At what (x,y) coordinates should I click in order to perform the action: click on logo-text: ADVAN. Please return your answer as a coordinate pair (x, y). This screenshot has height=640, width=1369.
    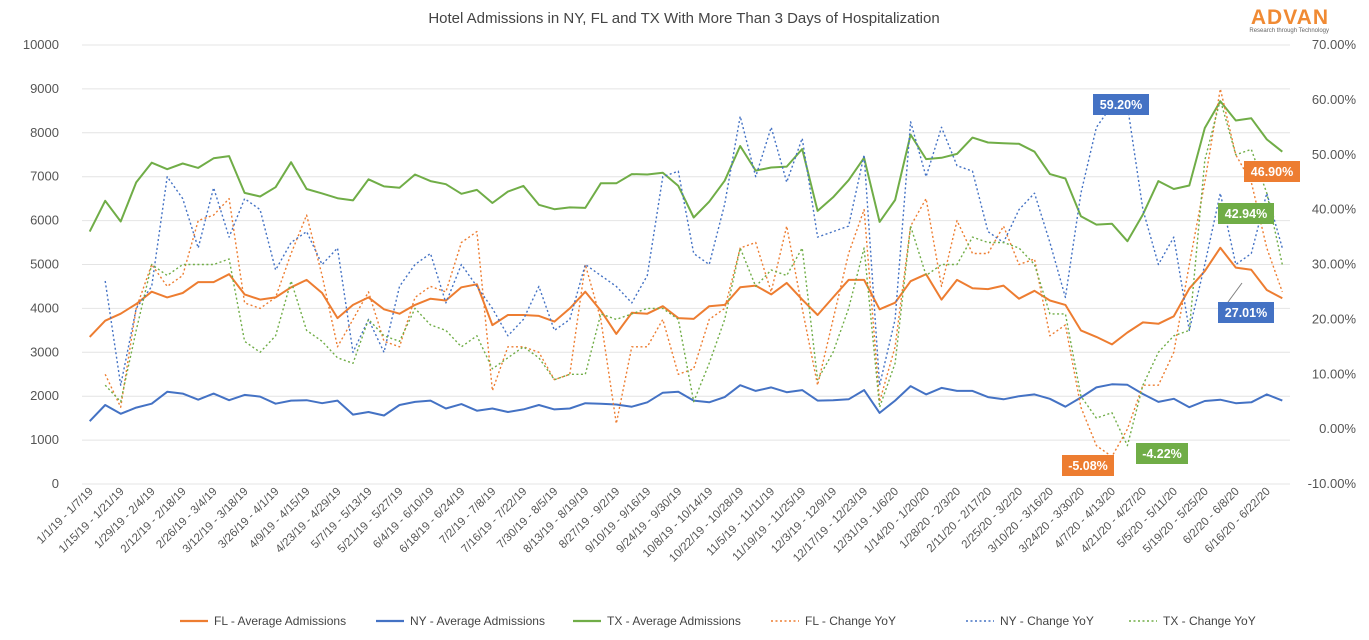
    Looking at the image, I should click on (1290, 17).